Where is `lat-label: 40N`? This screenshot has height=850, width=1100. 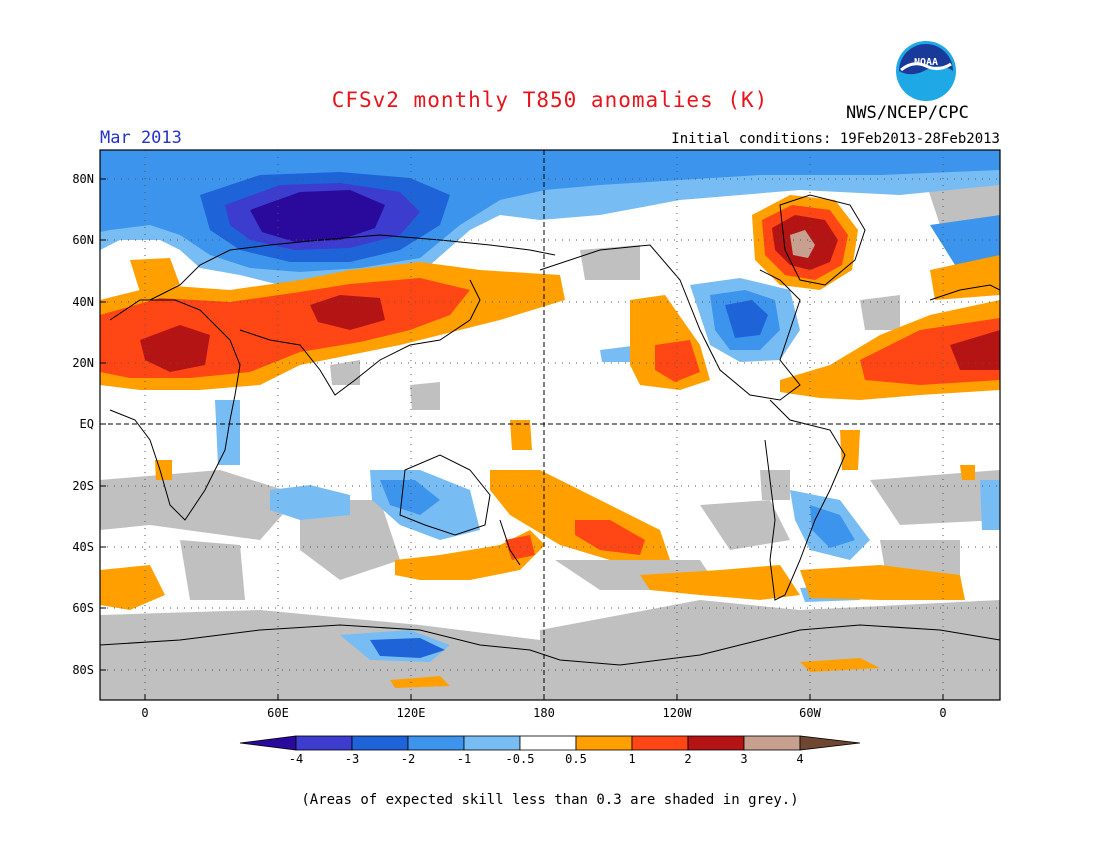
lat-label: 40N is located at coordinates (83, 302).